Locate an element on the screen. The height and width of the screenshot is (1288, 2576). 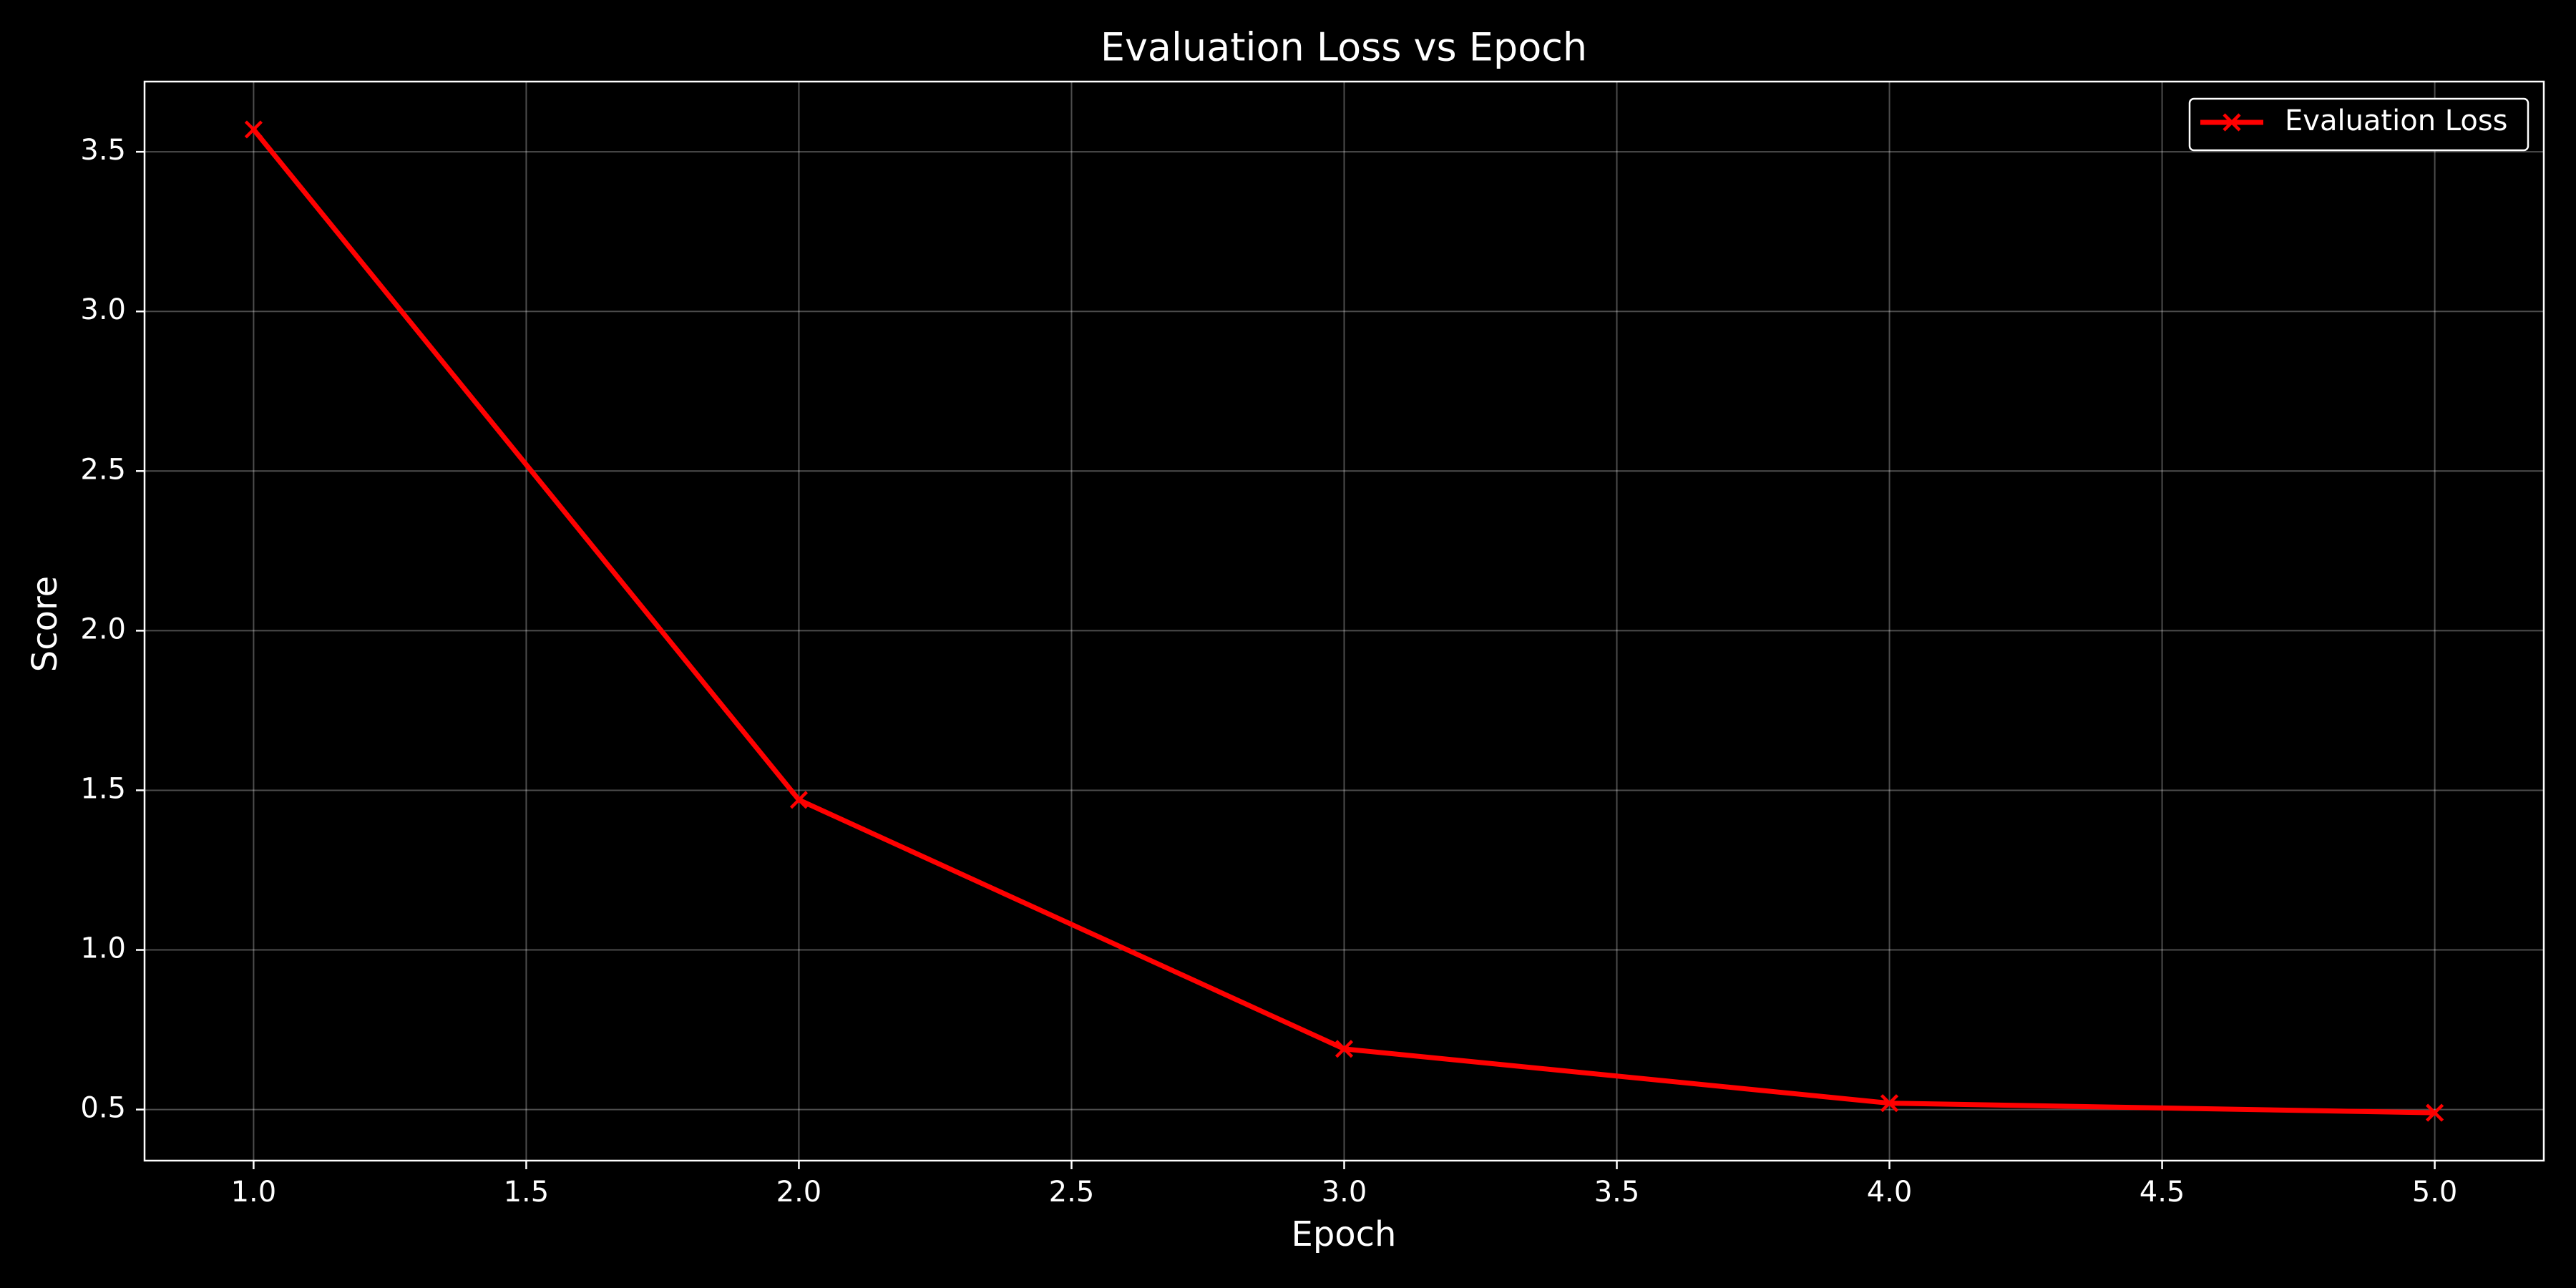
y-axis-label: Score is located at coordinates (45, 624).